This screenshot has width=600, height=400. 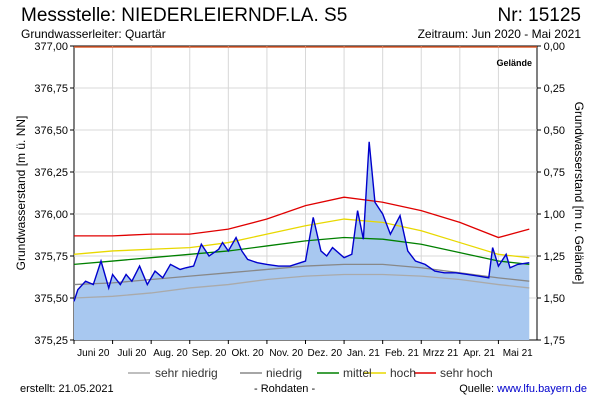 I want to click on sehr-hoch-line, so click(x=302, y=217).